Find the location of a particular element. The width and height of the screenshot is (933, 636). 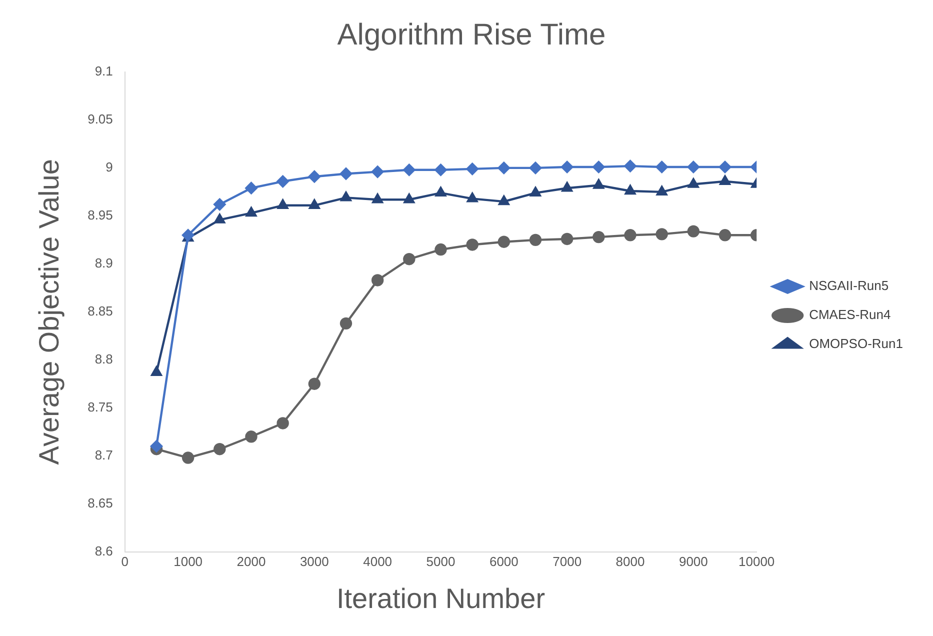

x-tick-label: 9000 is located at coordinates (693, 562).